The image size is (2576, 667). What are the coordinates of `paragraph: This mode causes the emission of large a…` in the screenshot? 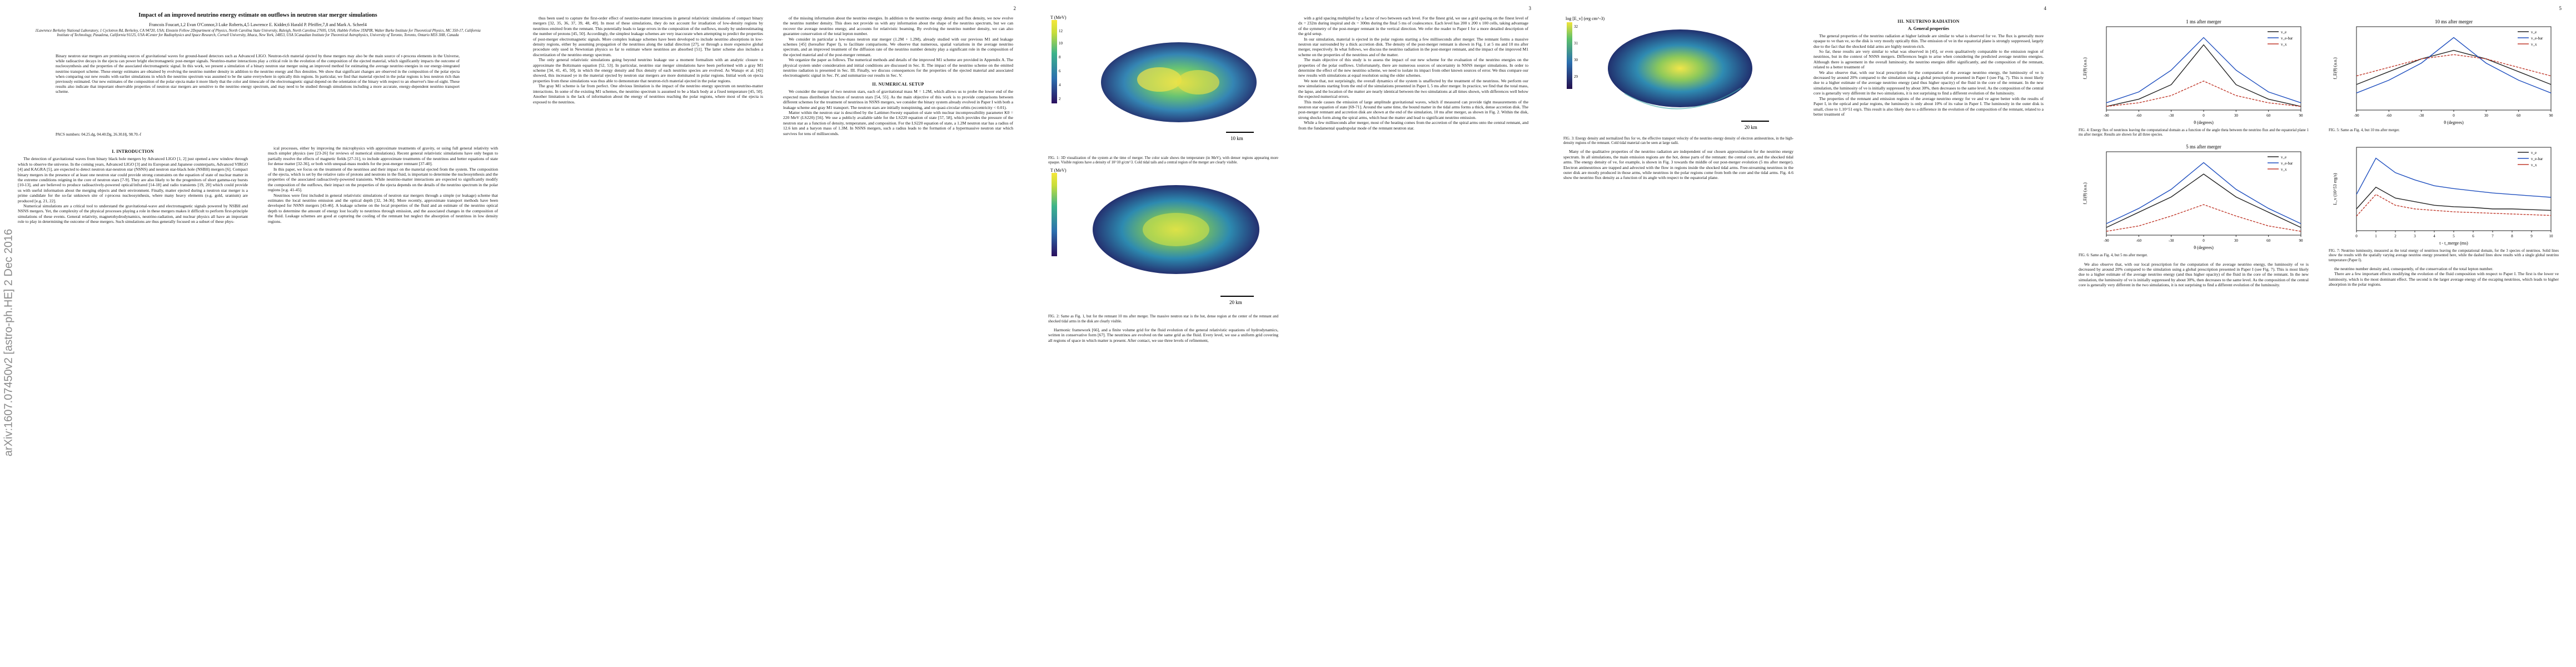 It's located at (1413, 109).